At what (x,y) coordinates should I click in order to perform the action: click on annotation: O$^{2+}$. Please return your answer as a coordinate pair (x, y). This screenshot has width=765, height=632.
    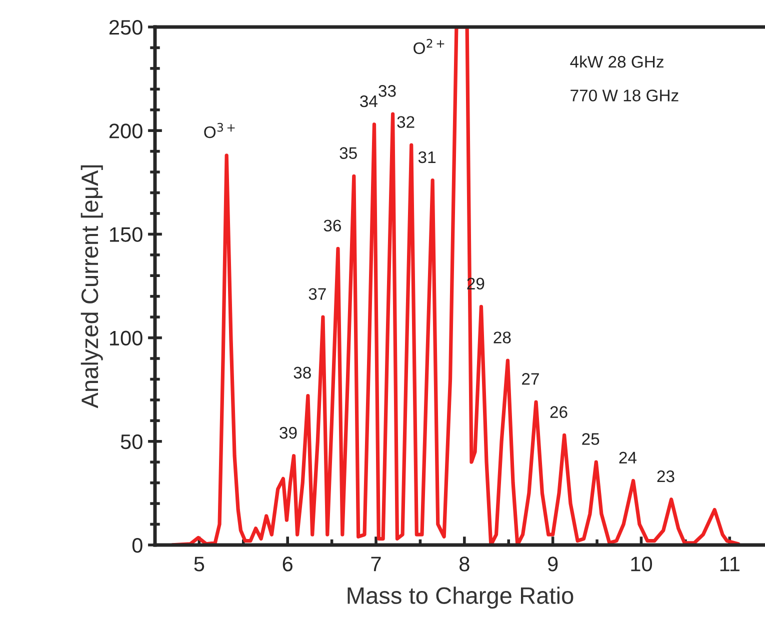
    Looking at the image, I should click on (429, 46).